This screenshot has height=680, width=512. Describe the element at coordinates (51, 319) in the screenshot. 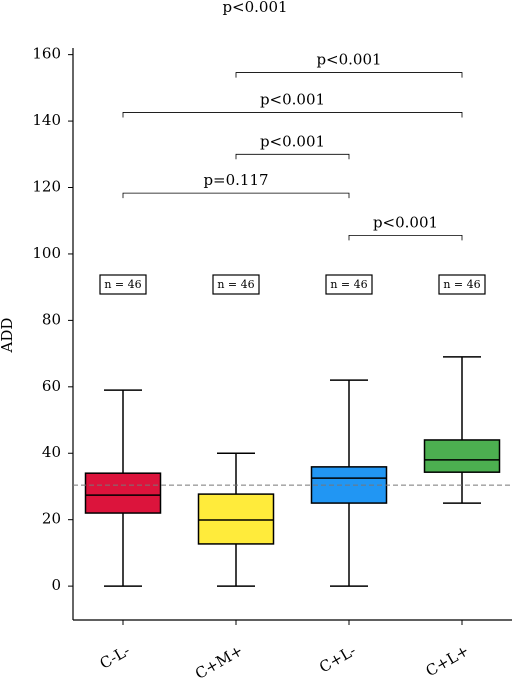

I see `y-tick-label: 80` at that location.